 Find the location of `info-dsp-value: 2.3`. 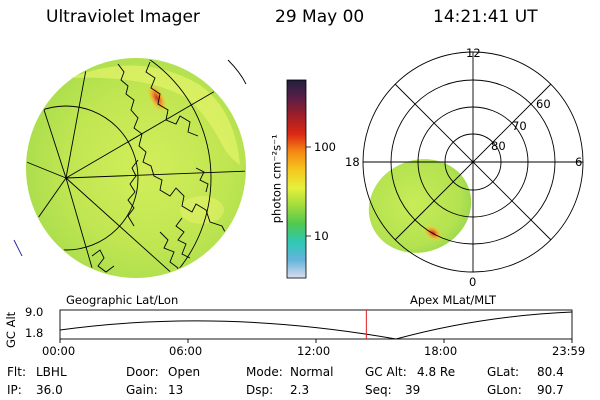

info-dsp-value: 2.3 is located at coordinates (300, 390).